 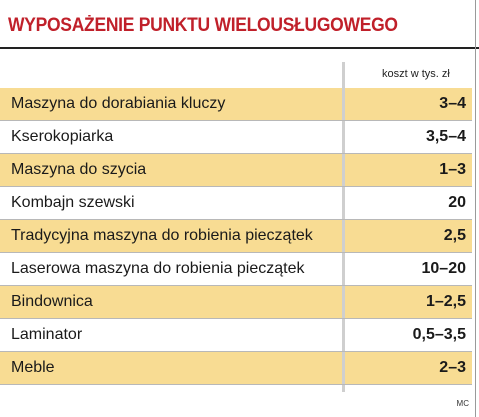 What do you see at coordinates (444, 268) in the screenshot?
I see `row-value: 10–20` at bounding box center [444, 268].